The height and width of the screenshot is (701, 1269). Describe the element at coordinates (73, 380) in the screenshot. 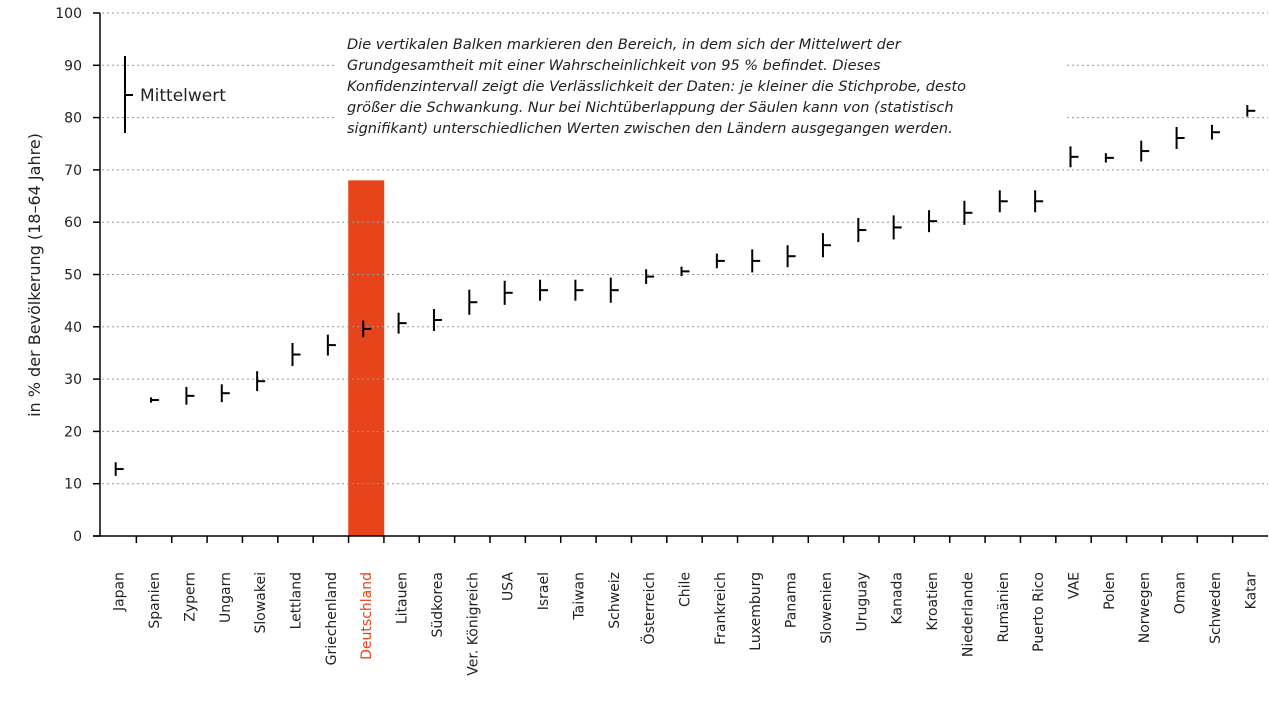

I see `y-tick-label: 30` at that location.